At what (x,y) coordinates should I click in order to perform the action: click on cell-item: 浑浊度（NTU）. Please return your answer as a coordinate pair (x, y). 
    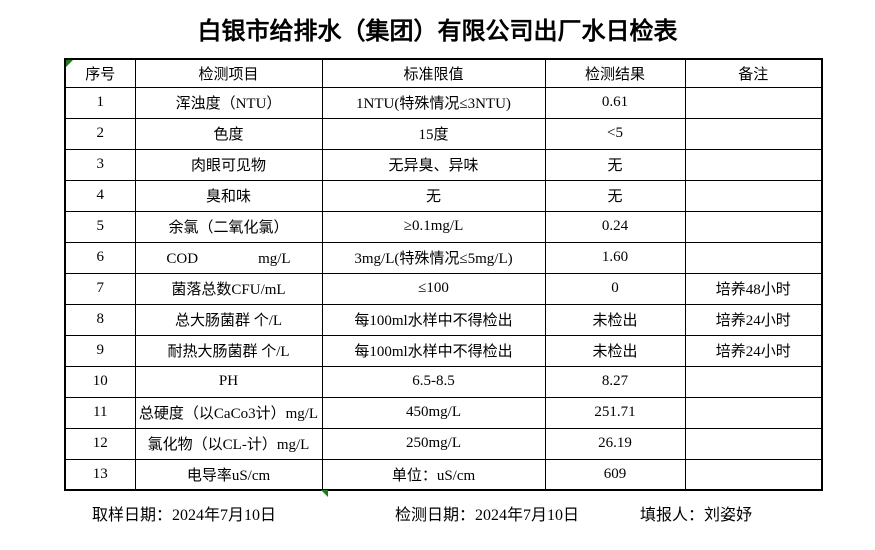
    Looking at the image, I should click on (228, 102).